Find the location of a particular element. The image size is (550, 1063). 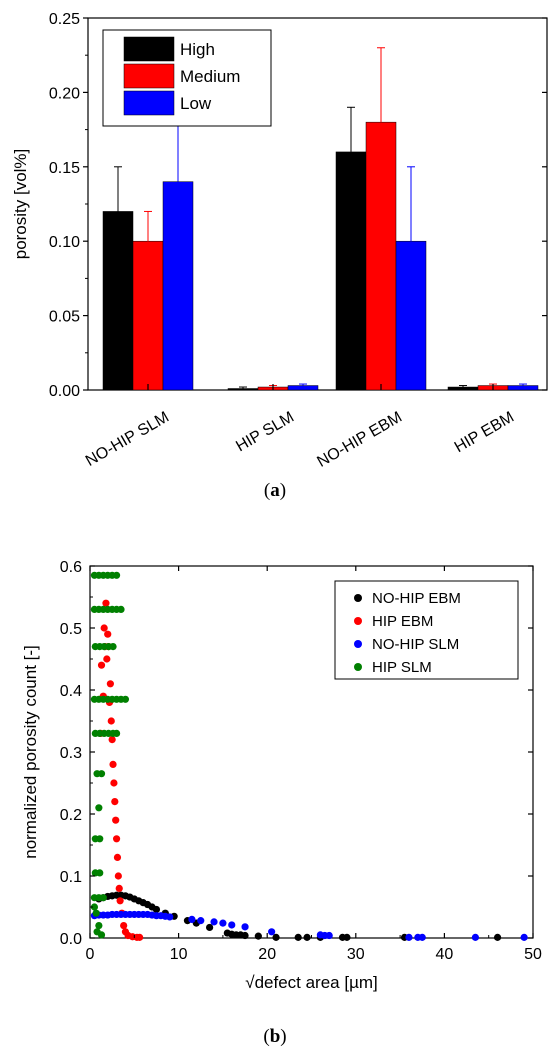

legend-label: High is located at coordinates (197, 49).